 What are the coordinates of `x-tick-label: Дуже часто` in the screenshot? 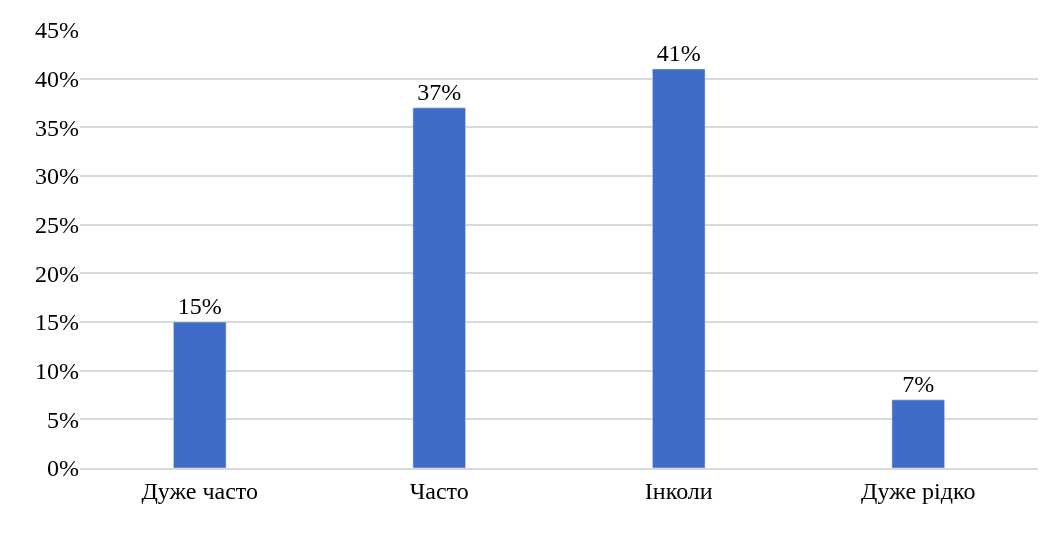 It's located at (200, 490).